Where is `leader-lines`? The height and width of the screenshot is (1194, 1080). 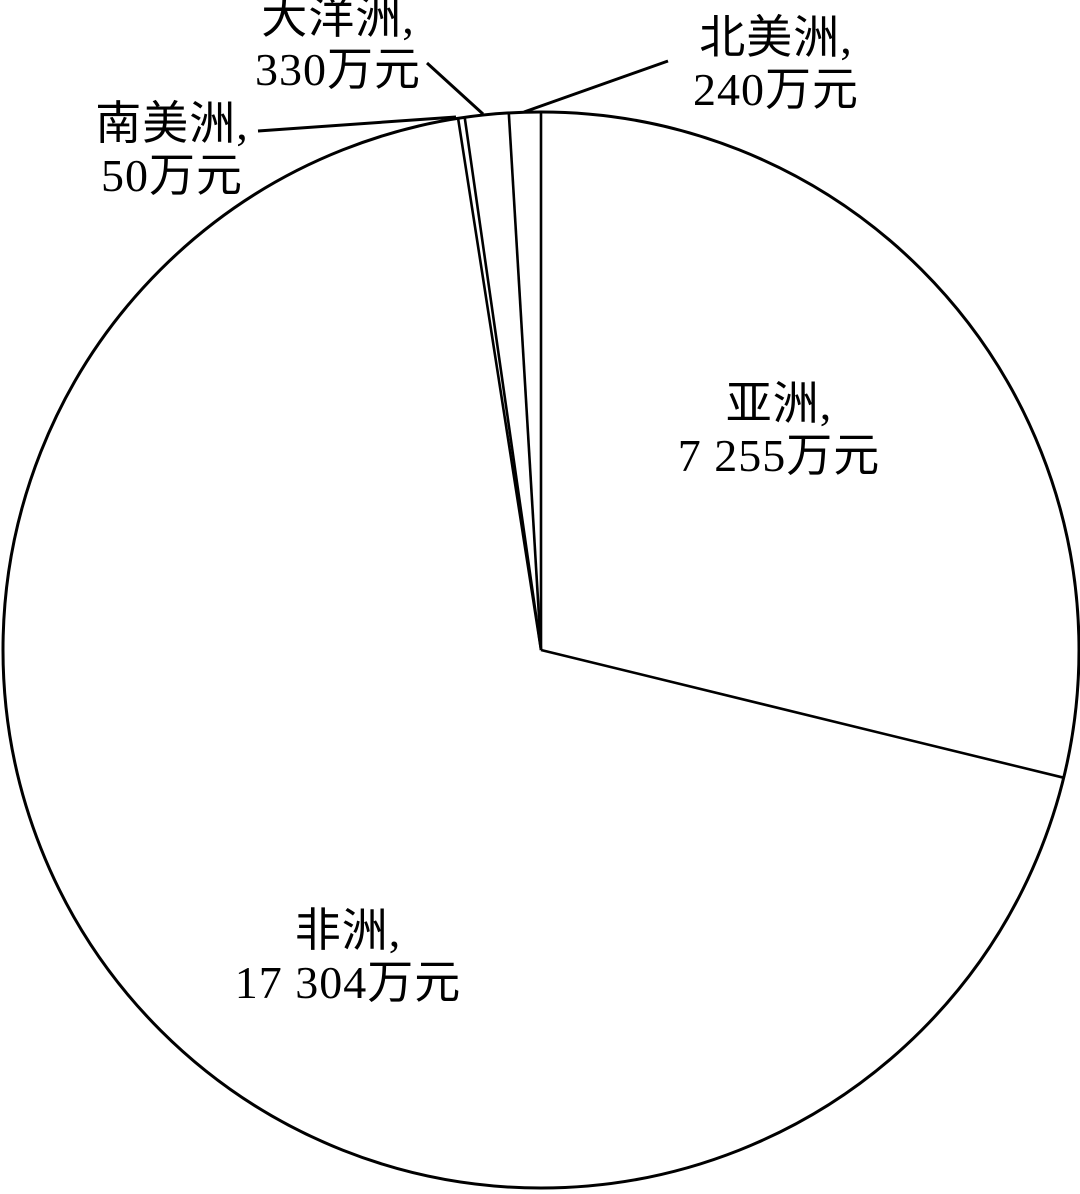 leader-lines is located at coordinates (463, 96).